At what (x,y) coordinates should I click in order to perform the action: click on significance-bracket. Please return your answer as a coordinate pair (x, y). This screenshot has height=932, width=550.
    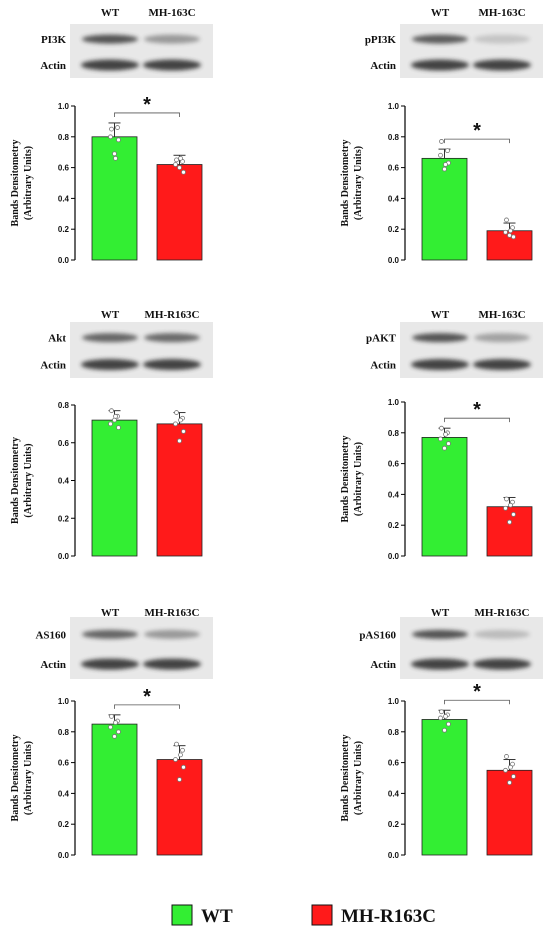
    Looking at the image, I should click on (477, 141).